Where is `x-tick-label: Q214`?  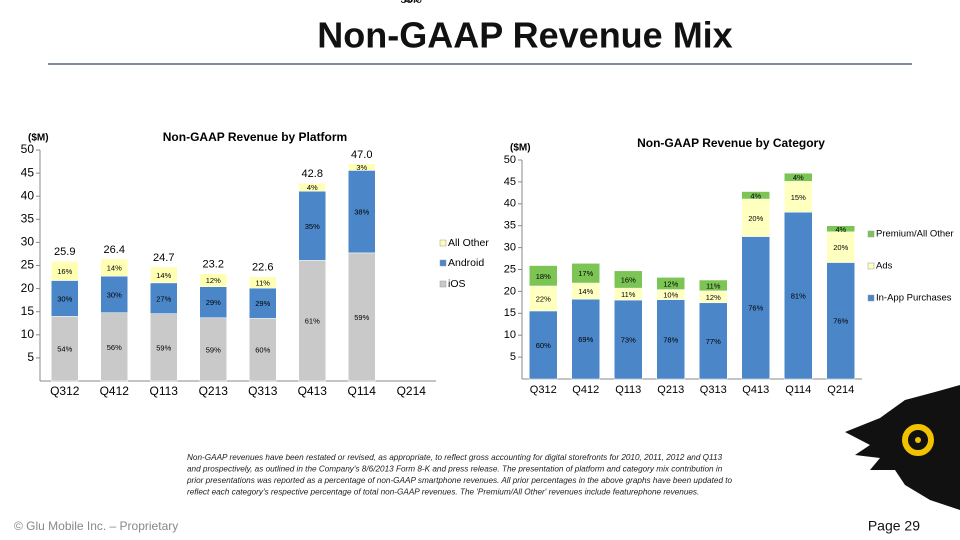
x-tick-label: Q214 is located at coordinates (840, 390).